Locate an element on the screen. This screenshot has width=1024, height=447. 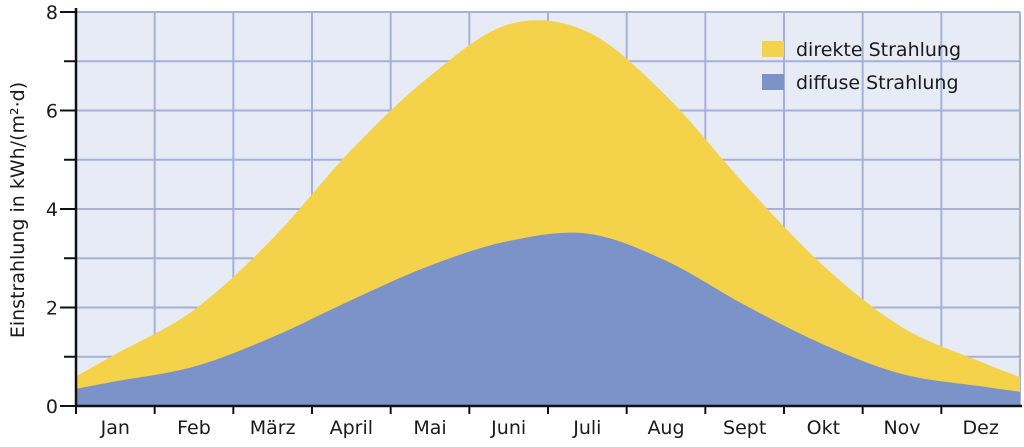
x-tick-label: Jan is located at coordinates (115, 428).